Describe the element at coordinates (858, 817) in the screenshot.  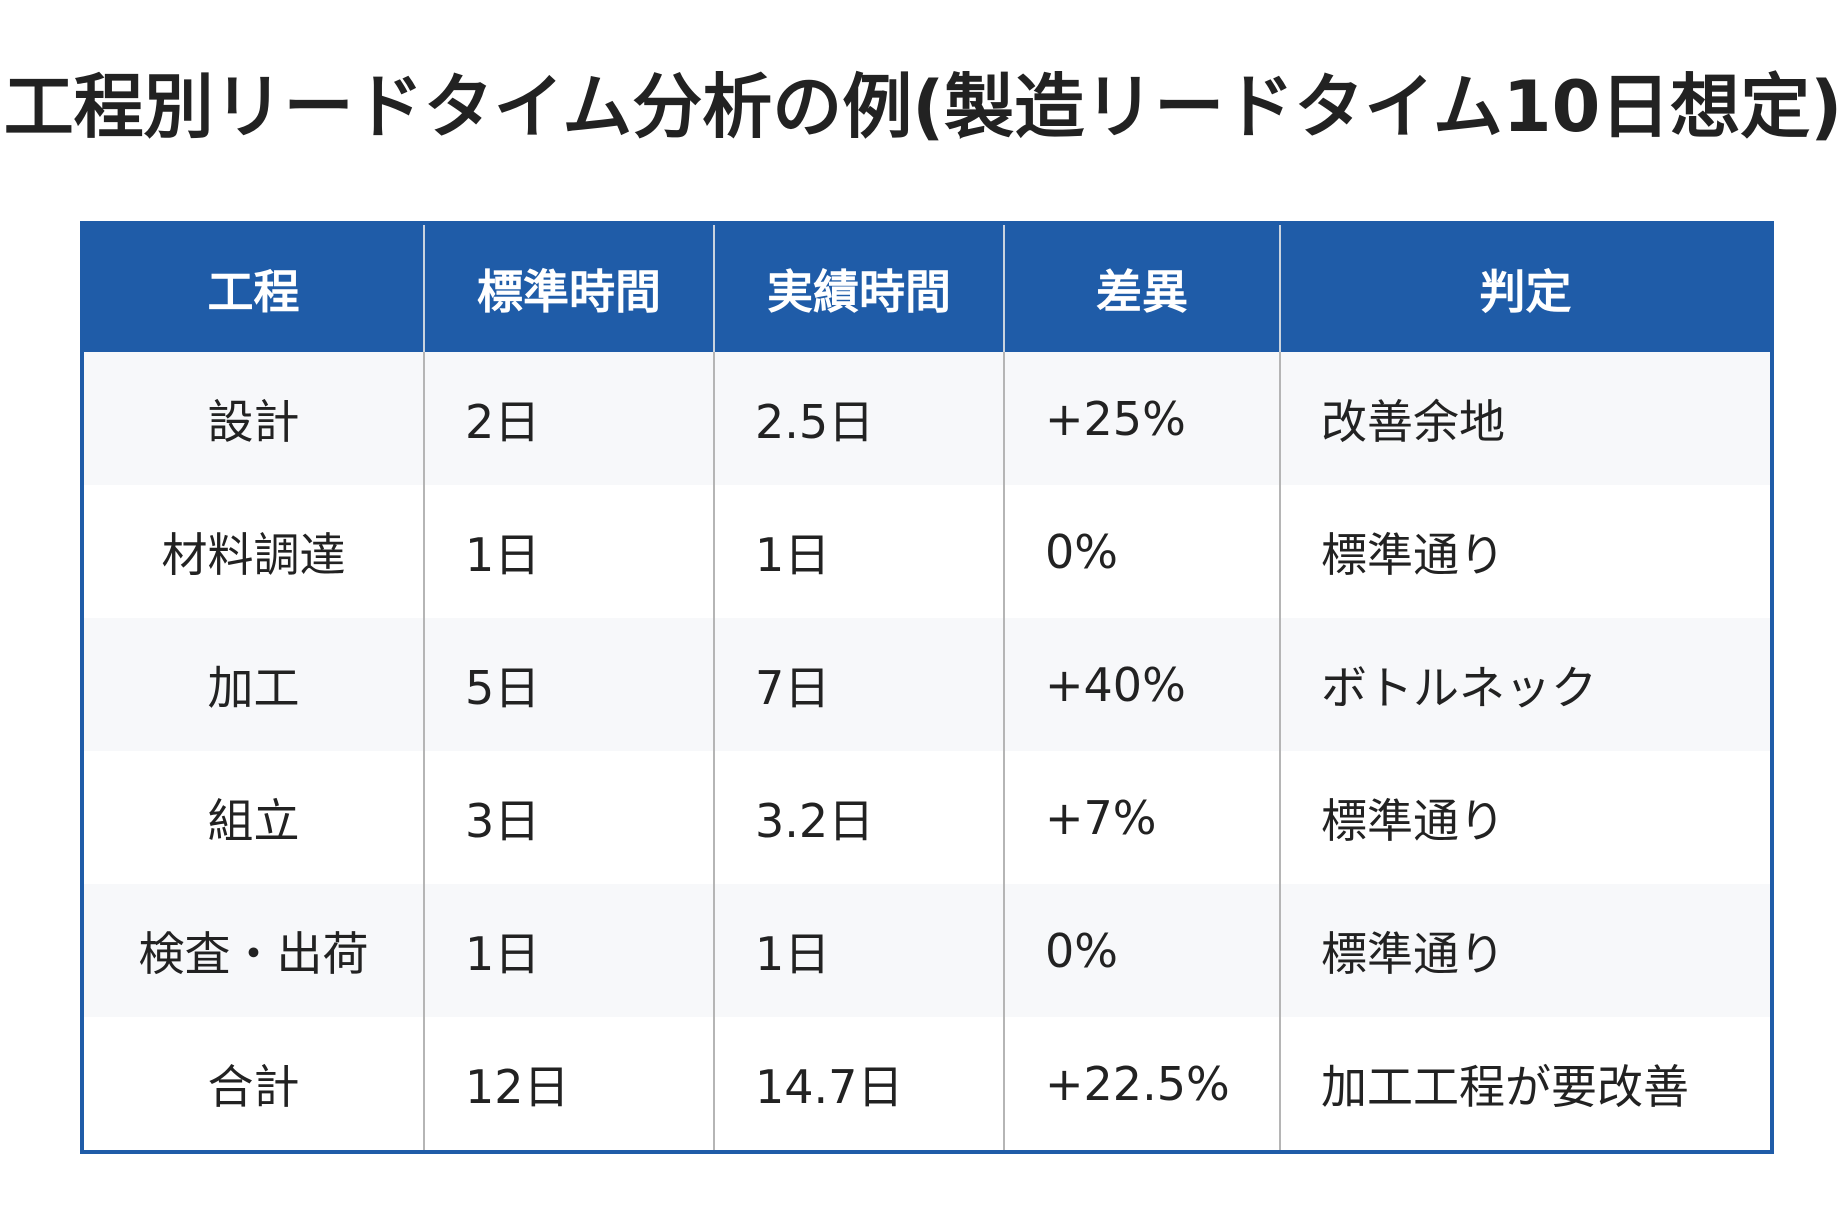
I see `cell-actual-time: 3.2日` at that location.